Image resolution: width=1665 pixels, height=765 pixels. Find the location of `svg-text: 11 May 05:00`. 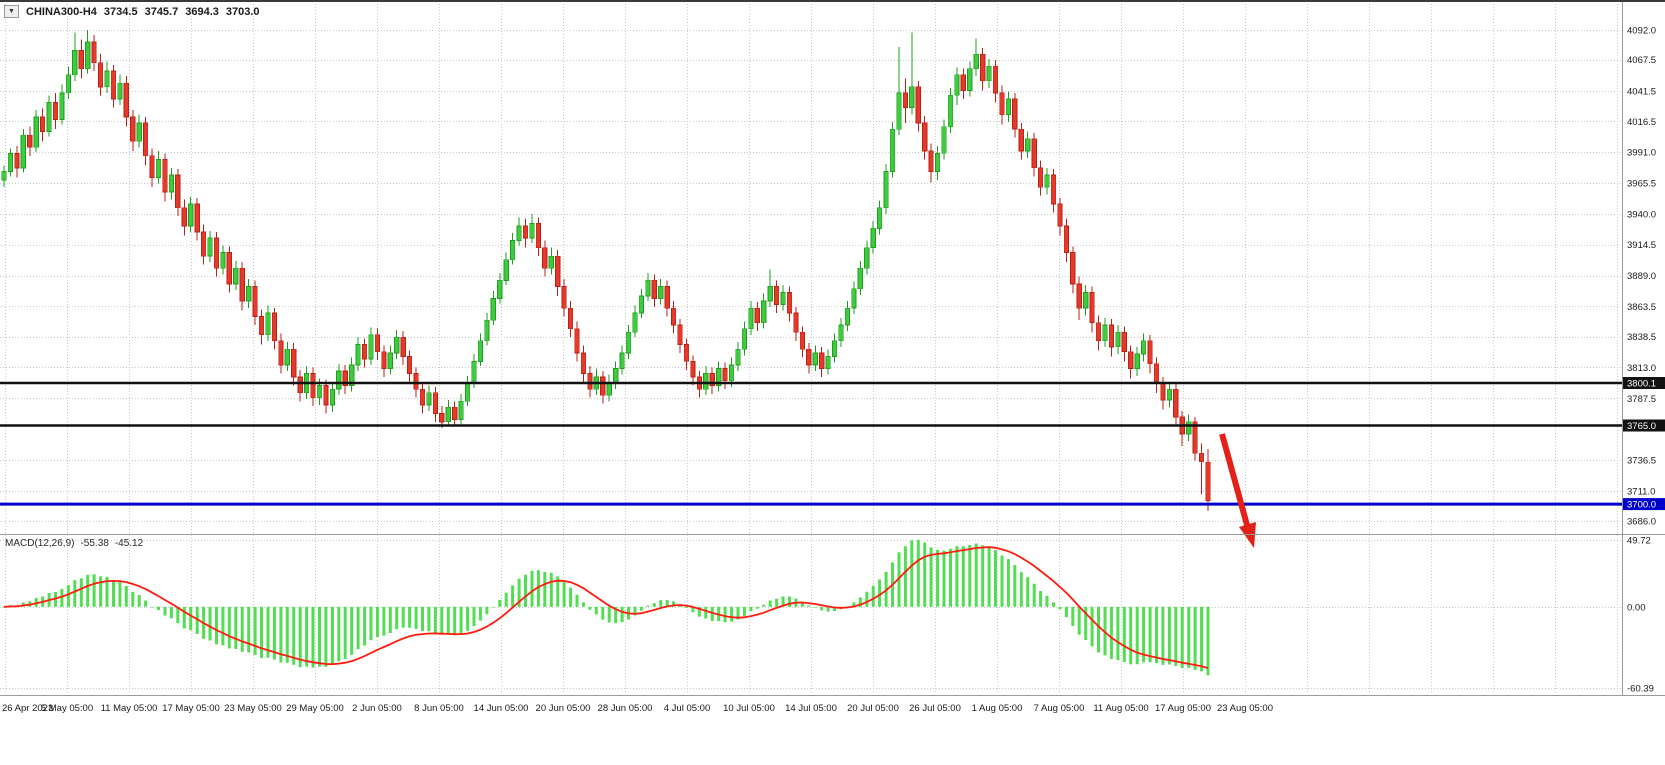

svg-text: 11 May 05:00 is located at coordinates (129, 708).